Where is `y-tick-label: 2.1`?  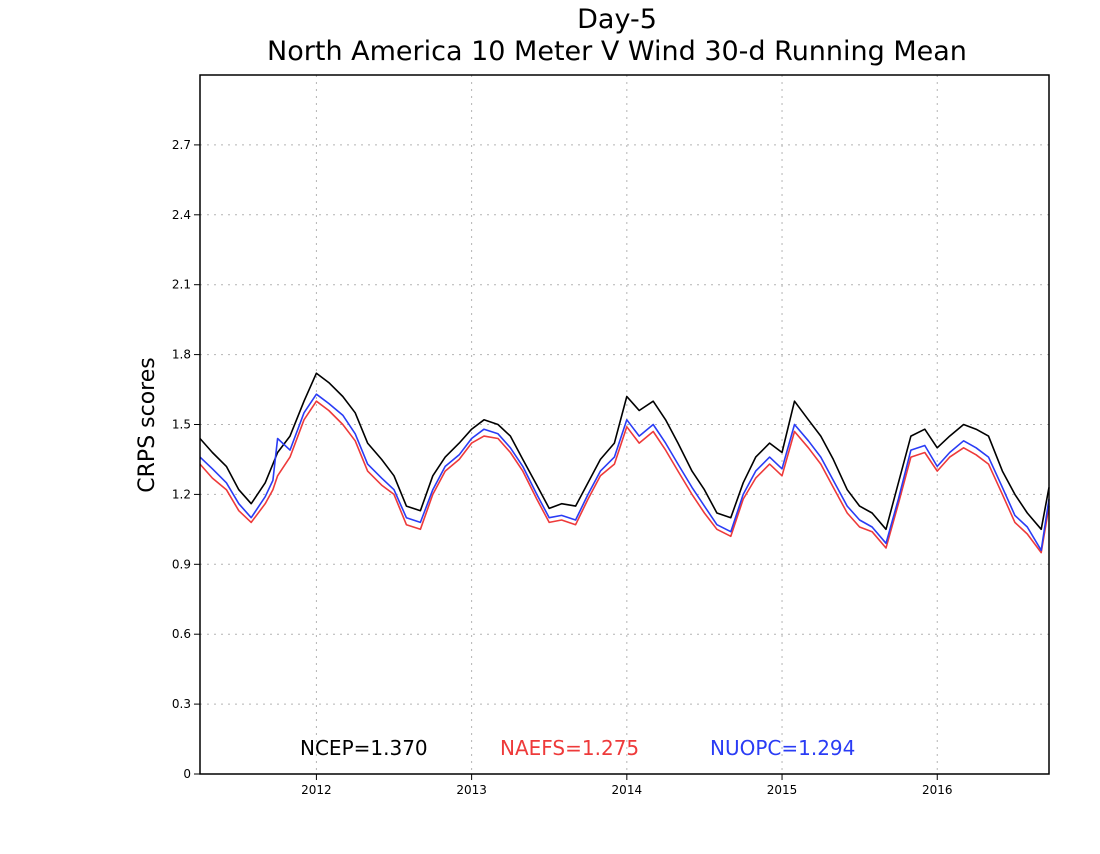
y-tick-label: 2.1 is located at coordinates (181, 285).